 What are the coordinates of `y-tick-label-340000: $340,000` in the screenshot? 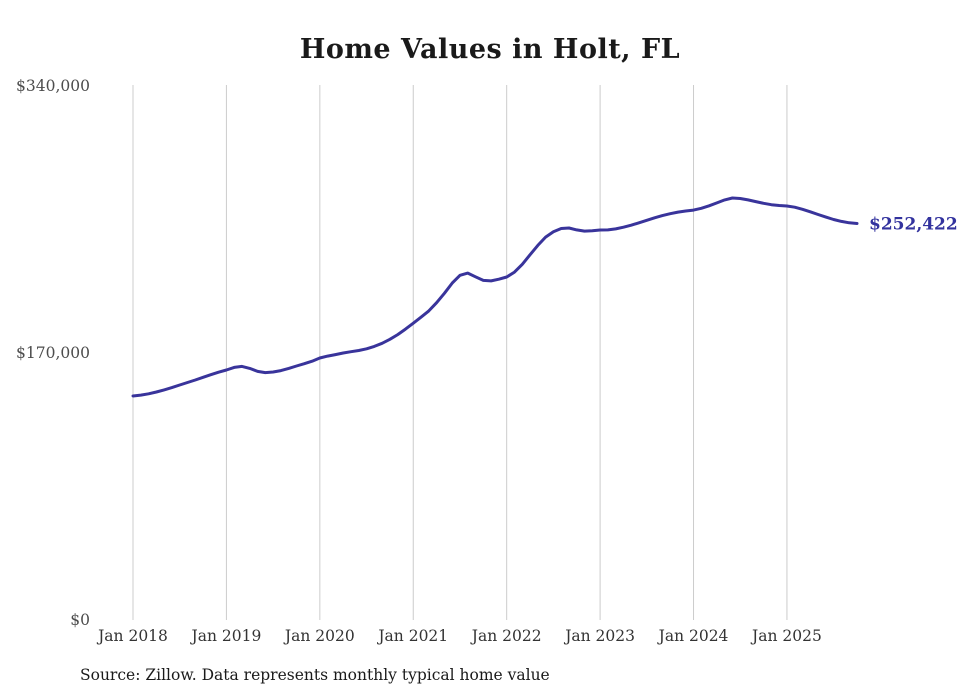 It's located at (53, 86).